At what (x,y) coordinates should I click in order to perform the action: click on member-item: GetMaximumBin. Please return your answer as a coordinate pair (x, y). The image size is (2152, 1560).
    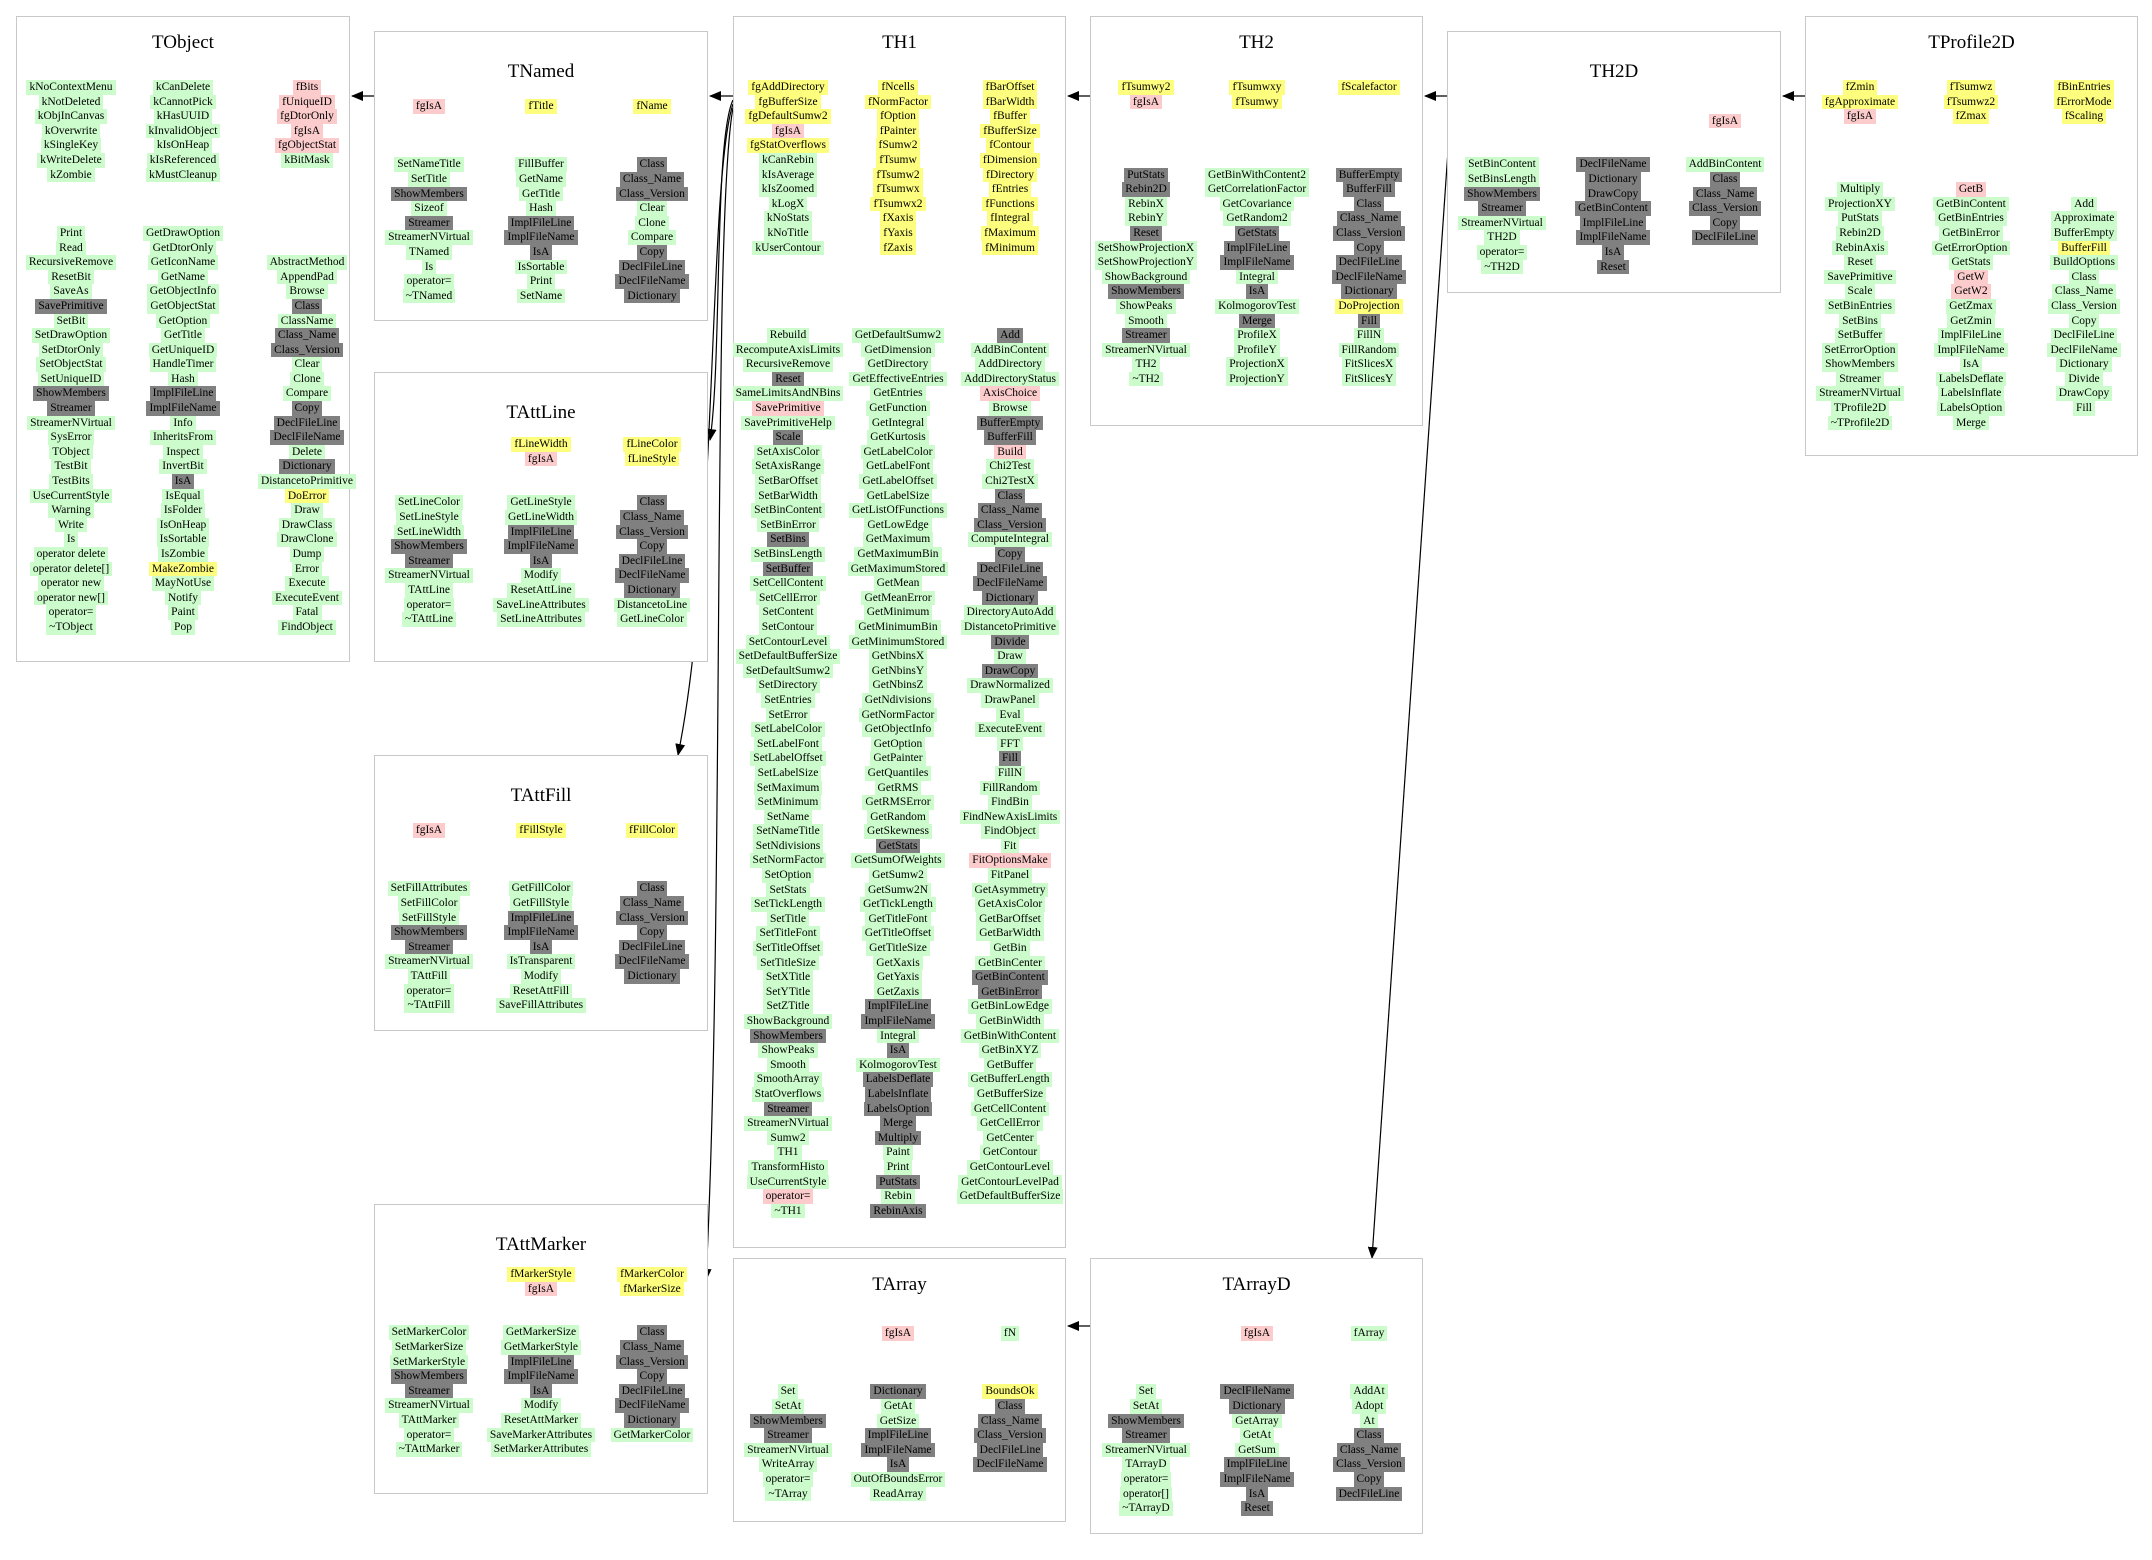
    Looking at the image, I should click on (898, 554).